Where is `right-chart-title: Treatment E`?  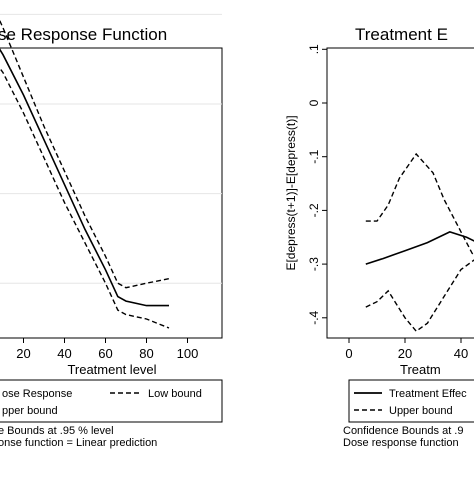 right-chart-title: Treatment E is located at coordinates (401, 34).